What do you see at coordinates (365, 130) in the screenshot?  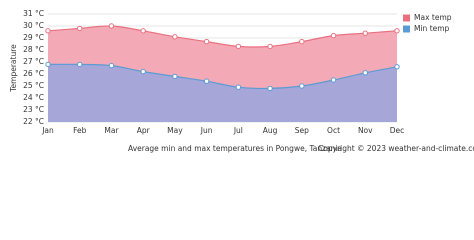 I see `x-tick-label: Nov` at bounding box center [365, 130].